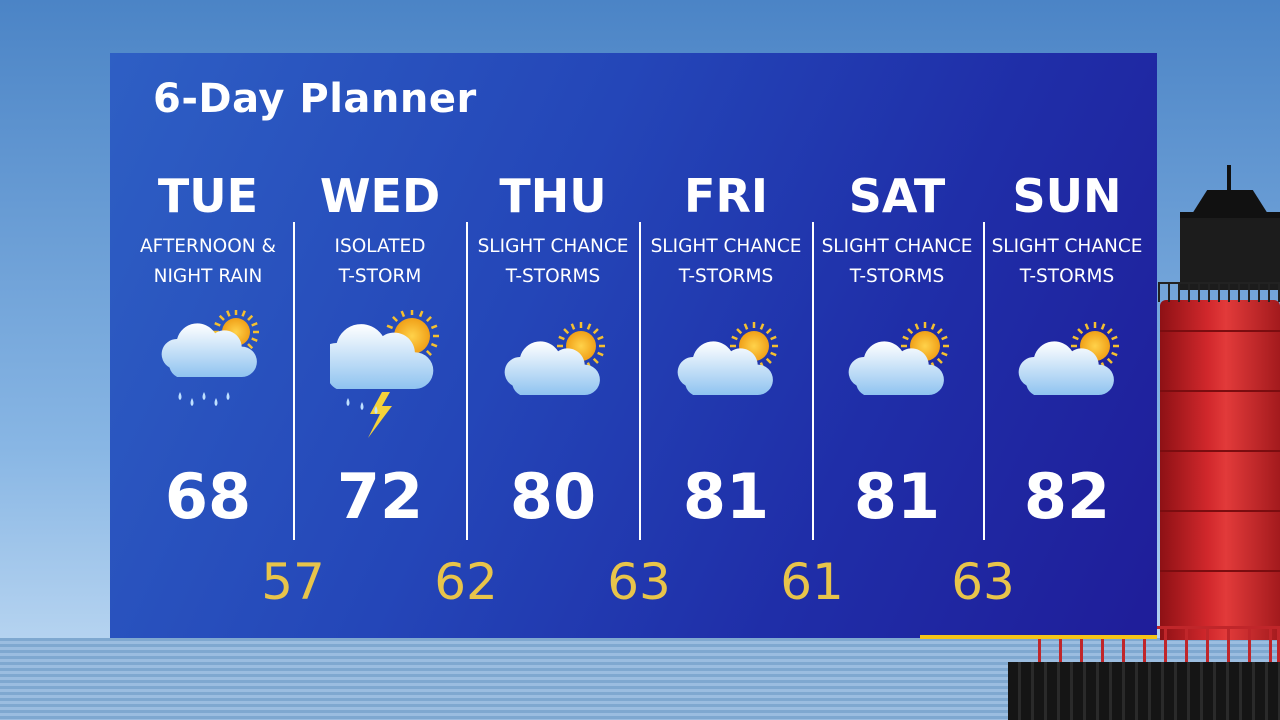 Image resolution: width=1280 pixels, height=720 pixels. What do you see at coordinates (208, 264) in the screenshot?
I see `condition-text: AFTERNOON & NIGHT RAIN` at bounding box center [208, 264].